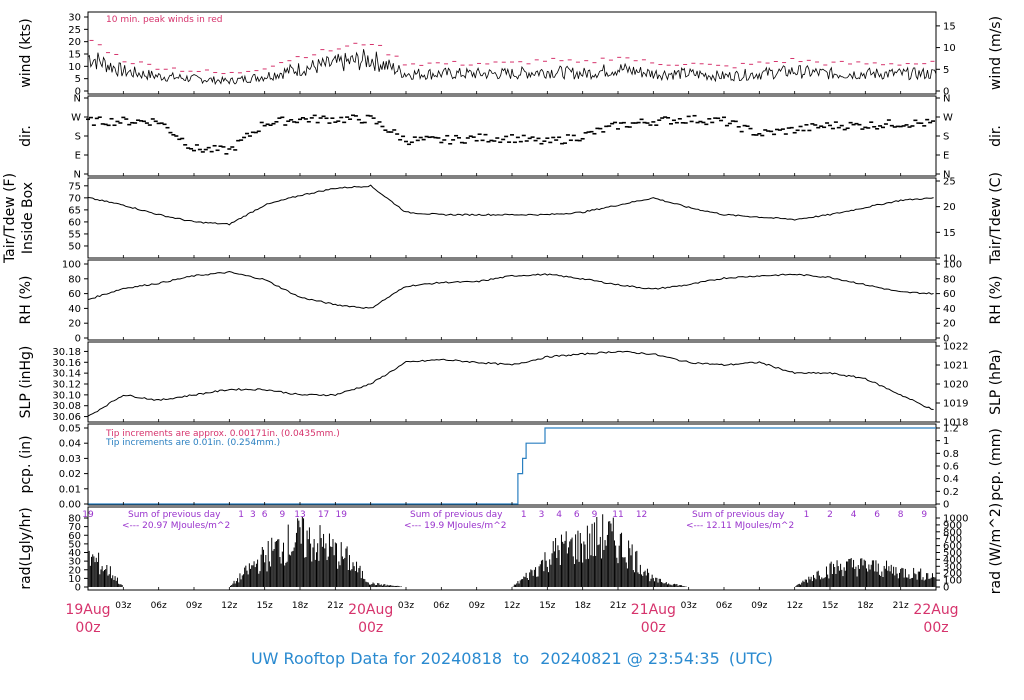 Image resolution: width=1024 pixels, height=700 pixels. What do you see at coordinates (830, 606) in the screenshot?
I see `x-hour-label: 15z` at bounding box center [830, 606].